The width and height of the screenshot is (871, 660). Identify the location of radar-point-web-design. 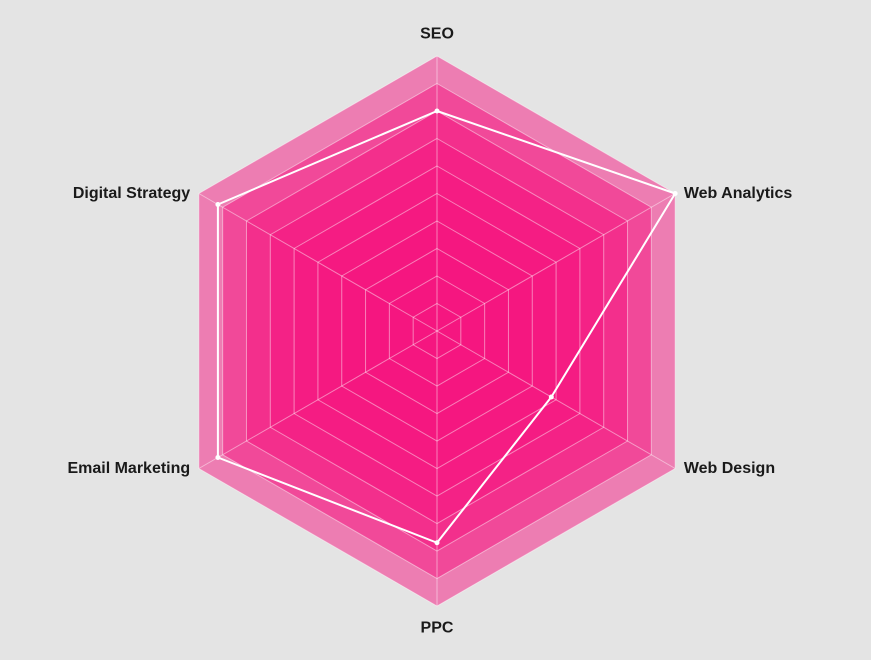
(551, 397).